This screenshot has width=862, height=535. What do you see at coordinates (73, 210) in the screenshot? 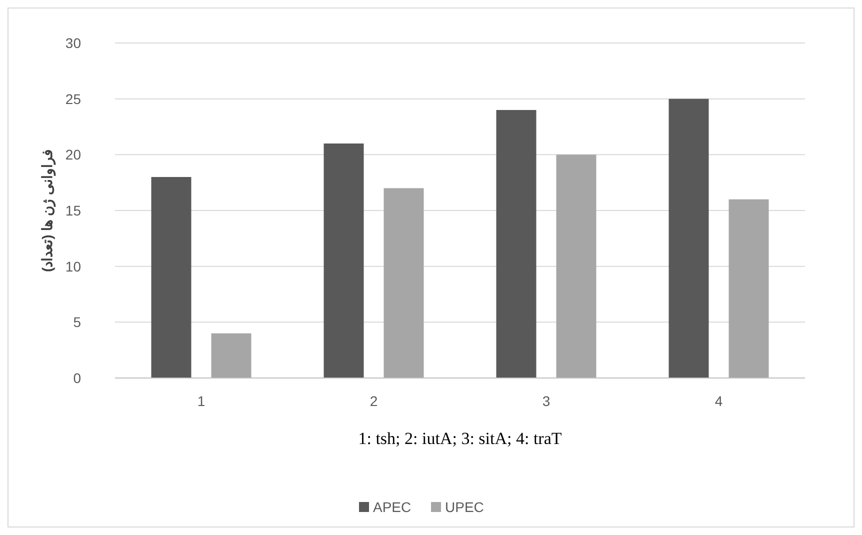
I see `y-tick-label: 15` at bounding box center [73, 210].